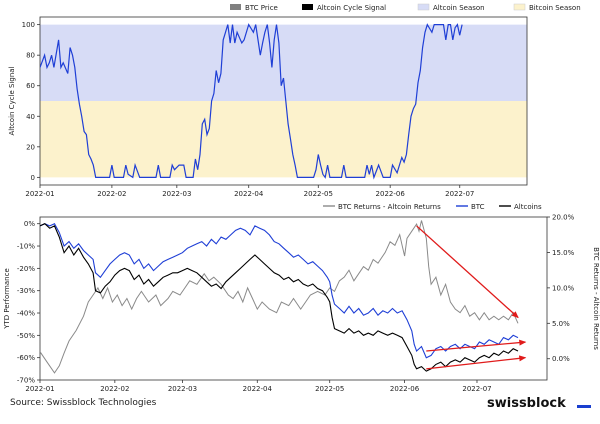  I want to click on bottom-x-tick-label: 2022-07, so click(476, 389).